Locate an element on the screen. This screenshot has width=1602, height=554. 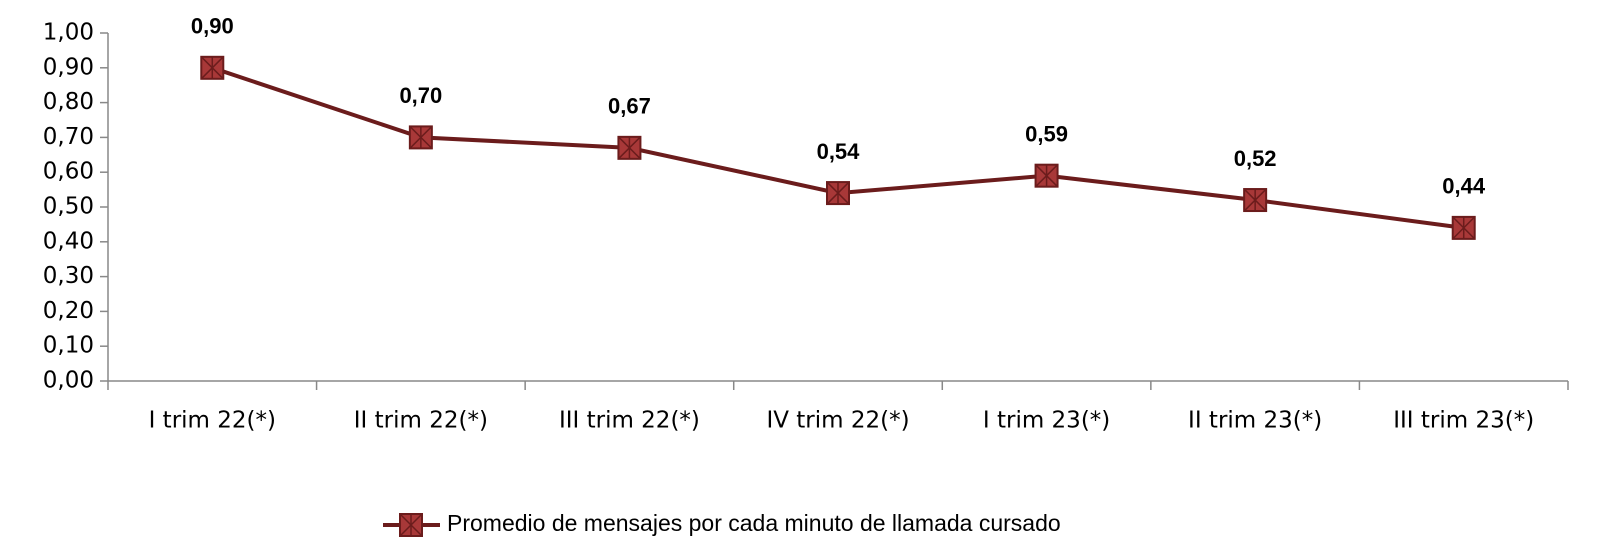
x-tick-label: IV trim 22(*) is located at coordinates (837, 421).